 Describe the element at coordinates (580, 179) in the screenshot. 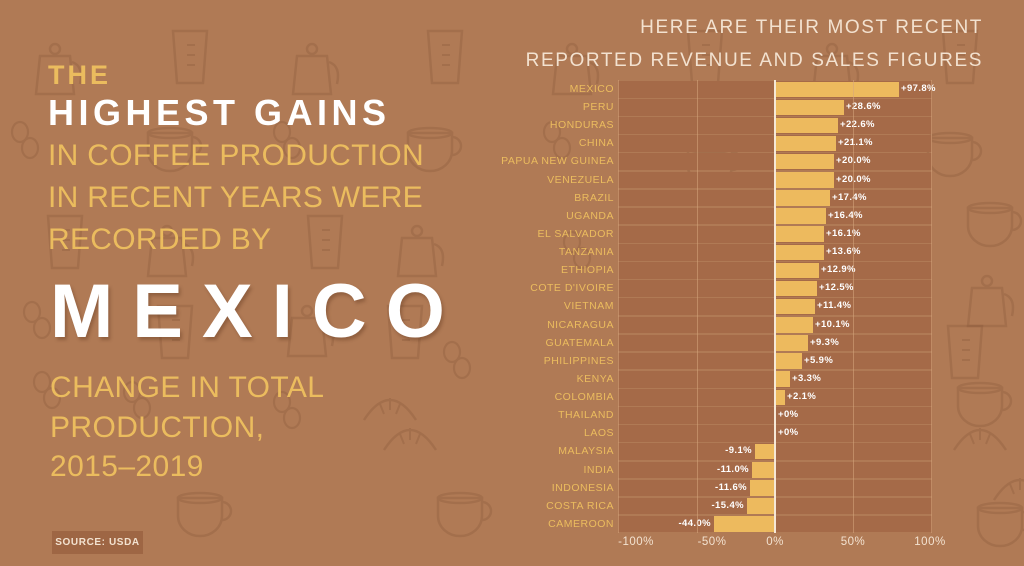

I see `category-label: VENEZUELA` at that location.